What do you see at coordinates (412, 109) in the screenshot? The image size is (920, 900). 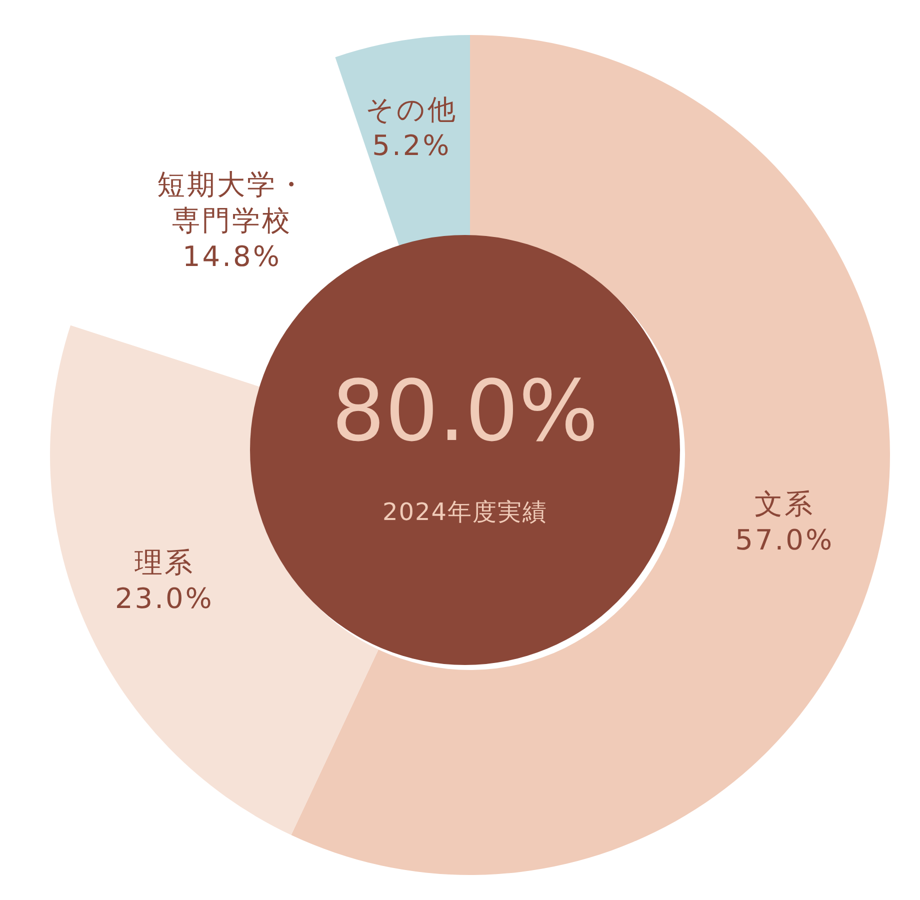 I see `slice-label: その他` at bounding box center [412, 109].